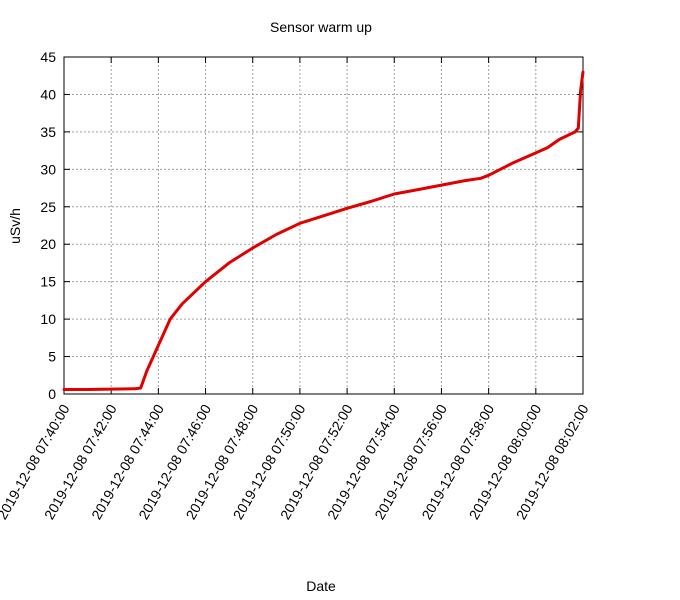 This screenshot has height=600, width=680. Describe the element at coordinates (52, 394) in the screenshot. I see `y-tick-label: 0` at that location.